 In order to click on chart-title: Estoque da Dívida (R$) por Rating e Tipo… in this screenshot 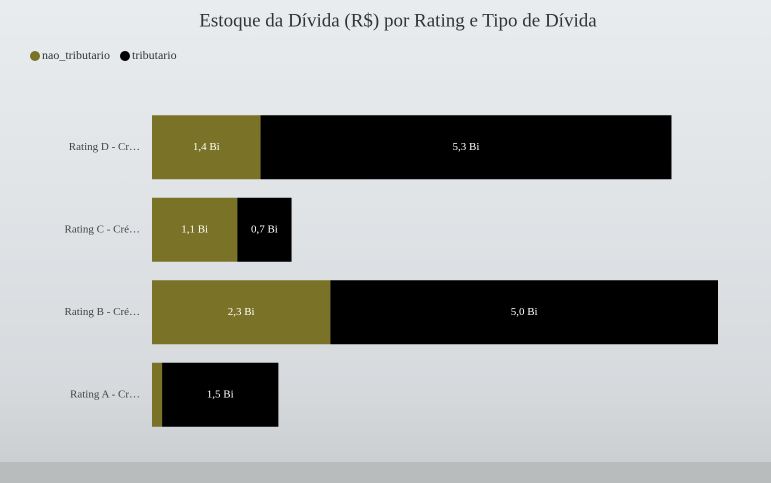, I will do `click(398, 20)`.